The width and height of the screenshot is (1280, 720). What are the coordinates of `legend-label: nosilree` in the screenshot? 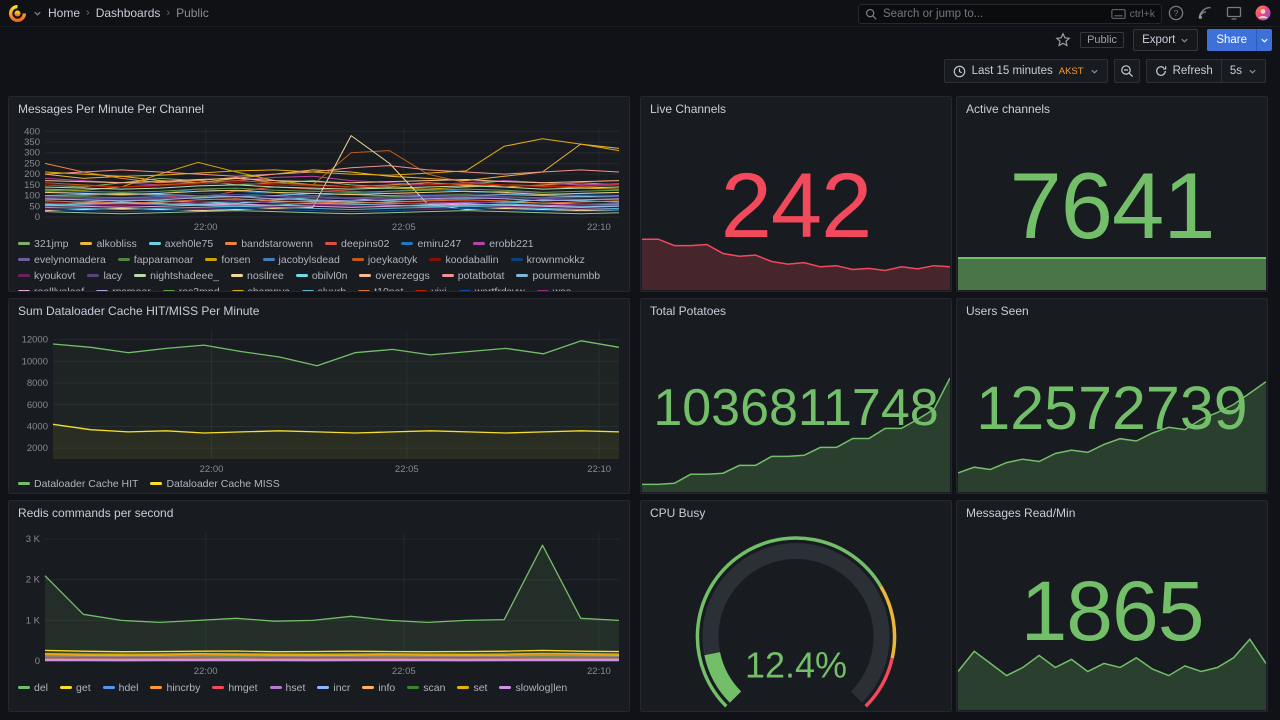 It's located at (265, 275).